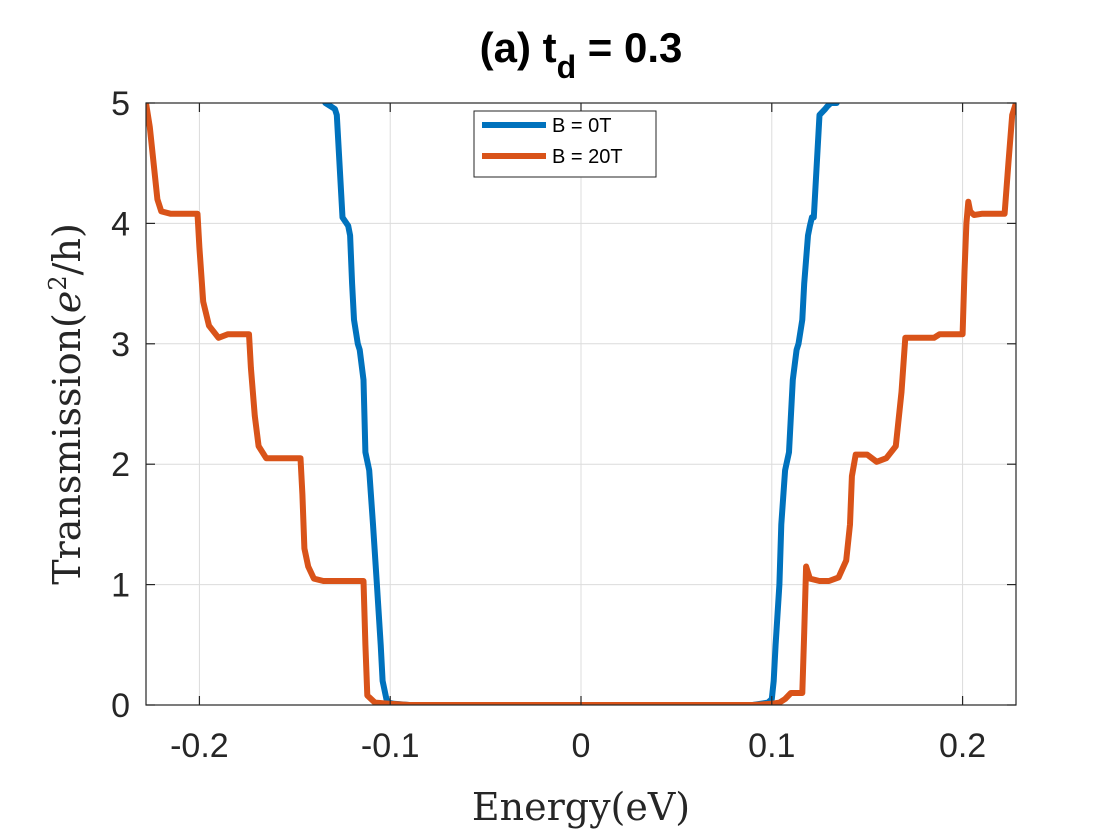  Describe the element at coordinates (120, 104) in the screenshot. I see `y-tick-label: 5` at that location.